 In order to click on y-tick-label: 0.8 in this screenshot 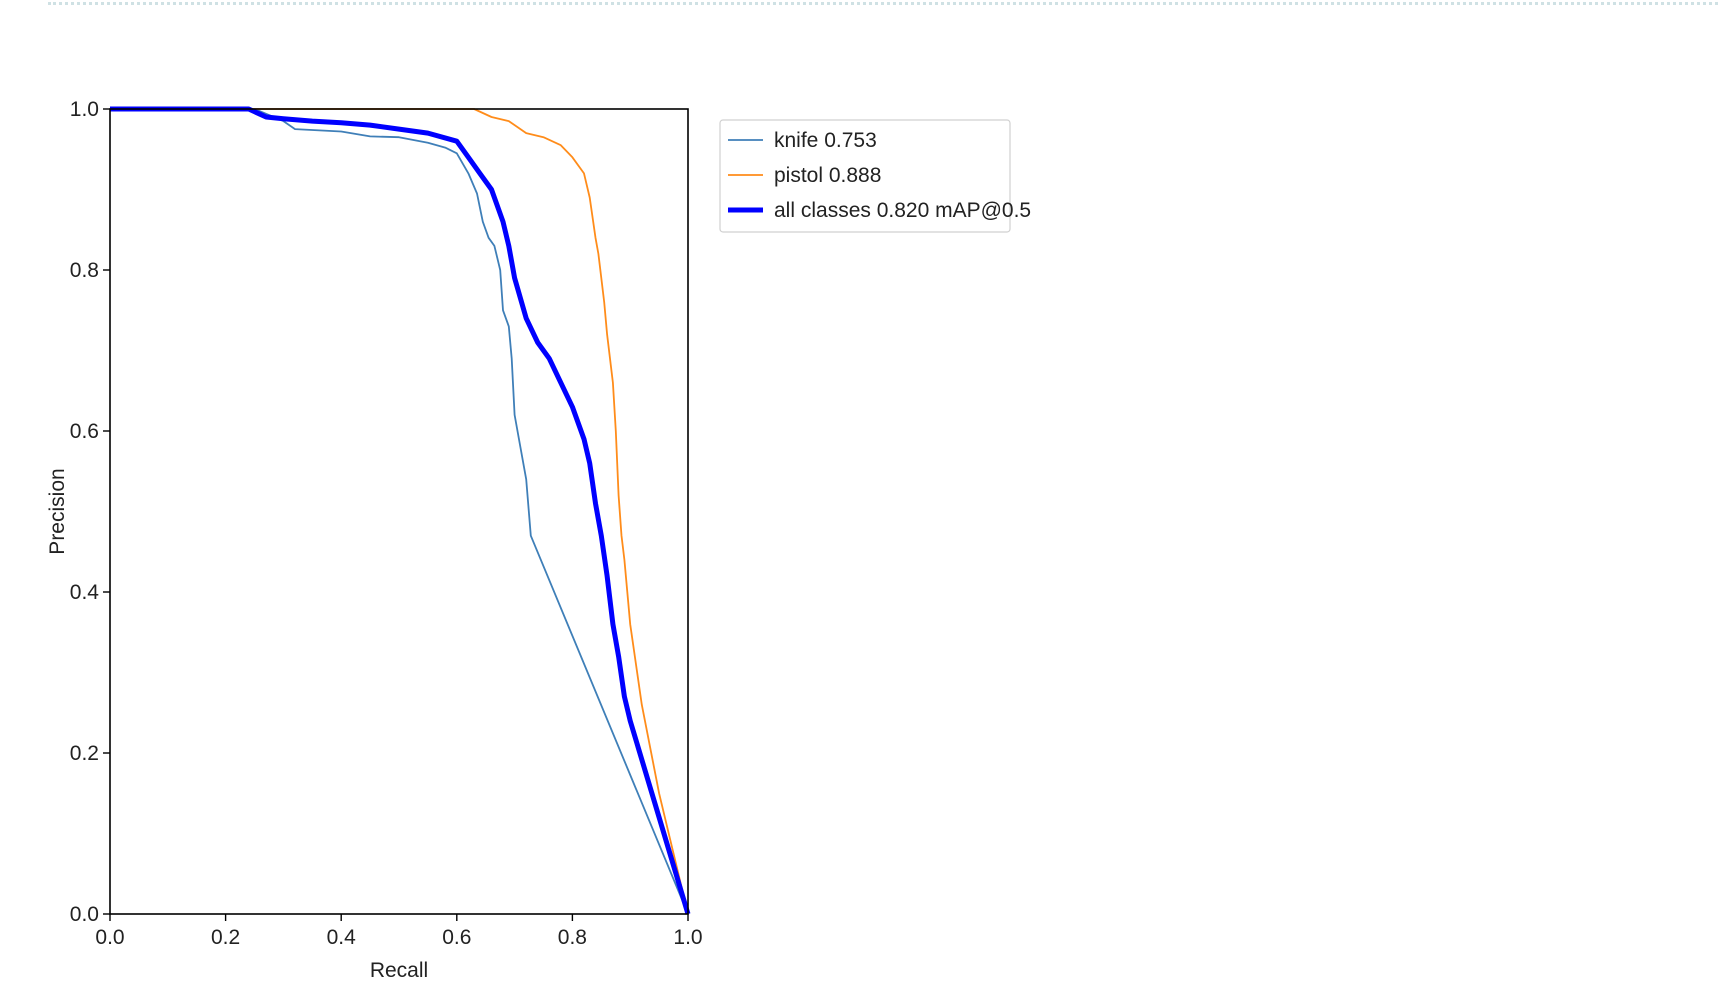, I will do `click(84, 270)`.